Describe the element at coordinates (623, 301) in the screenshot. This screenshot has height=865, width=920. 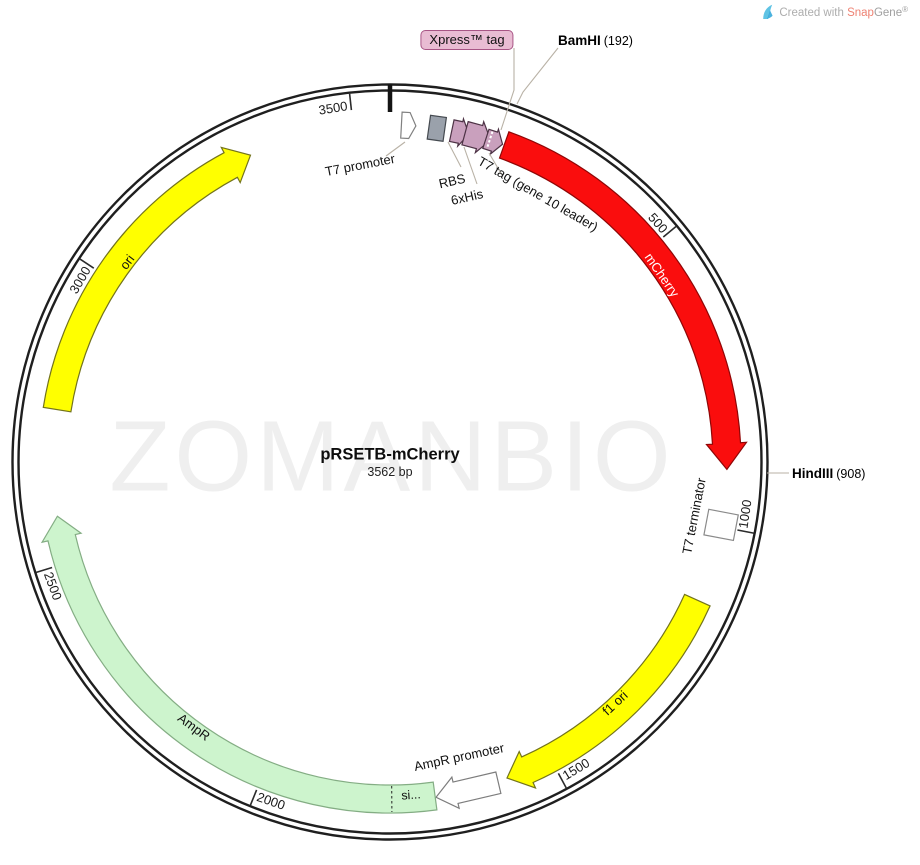
I see `feature-mcherry` at that location.